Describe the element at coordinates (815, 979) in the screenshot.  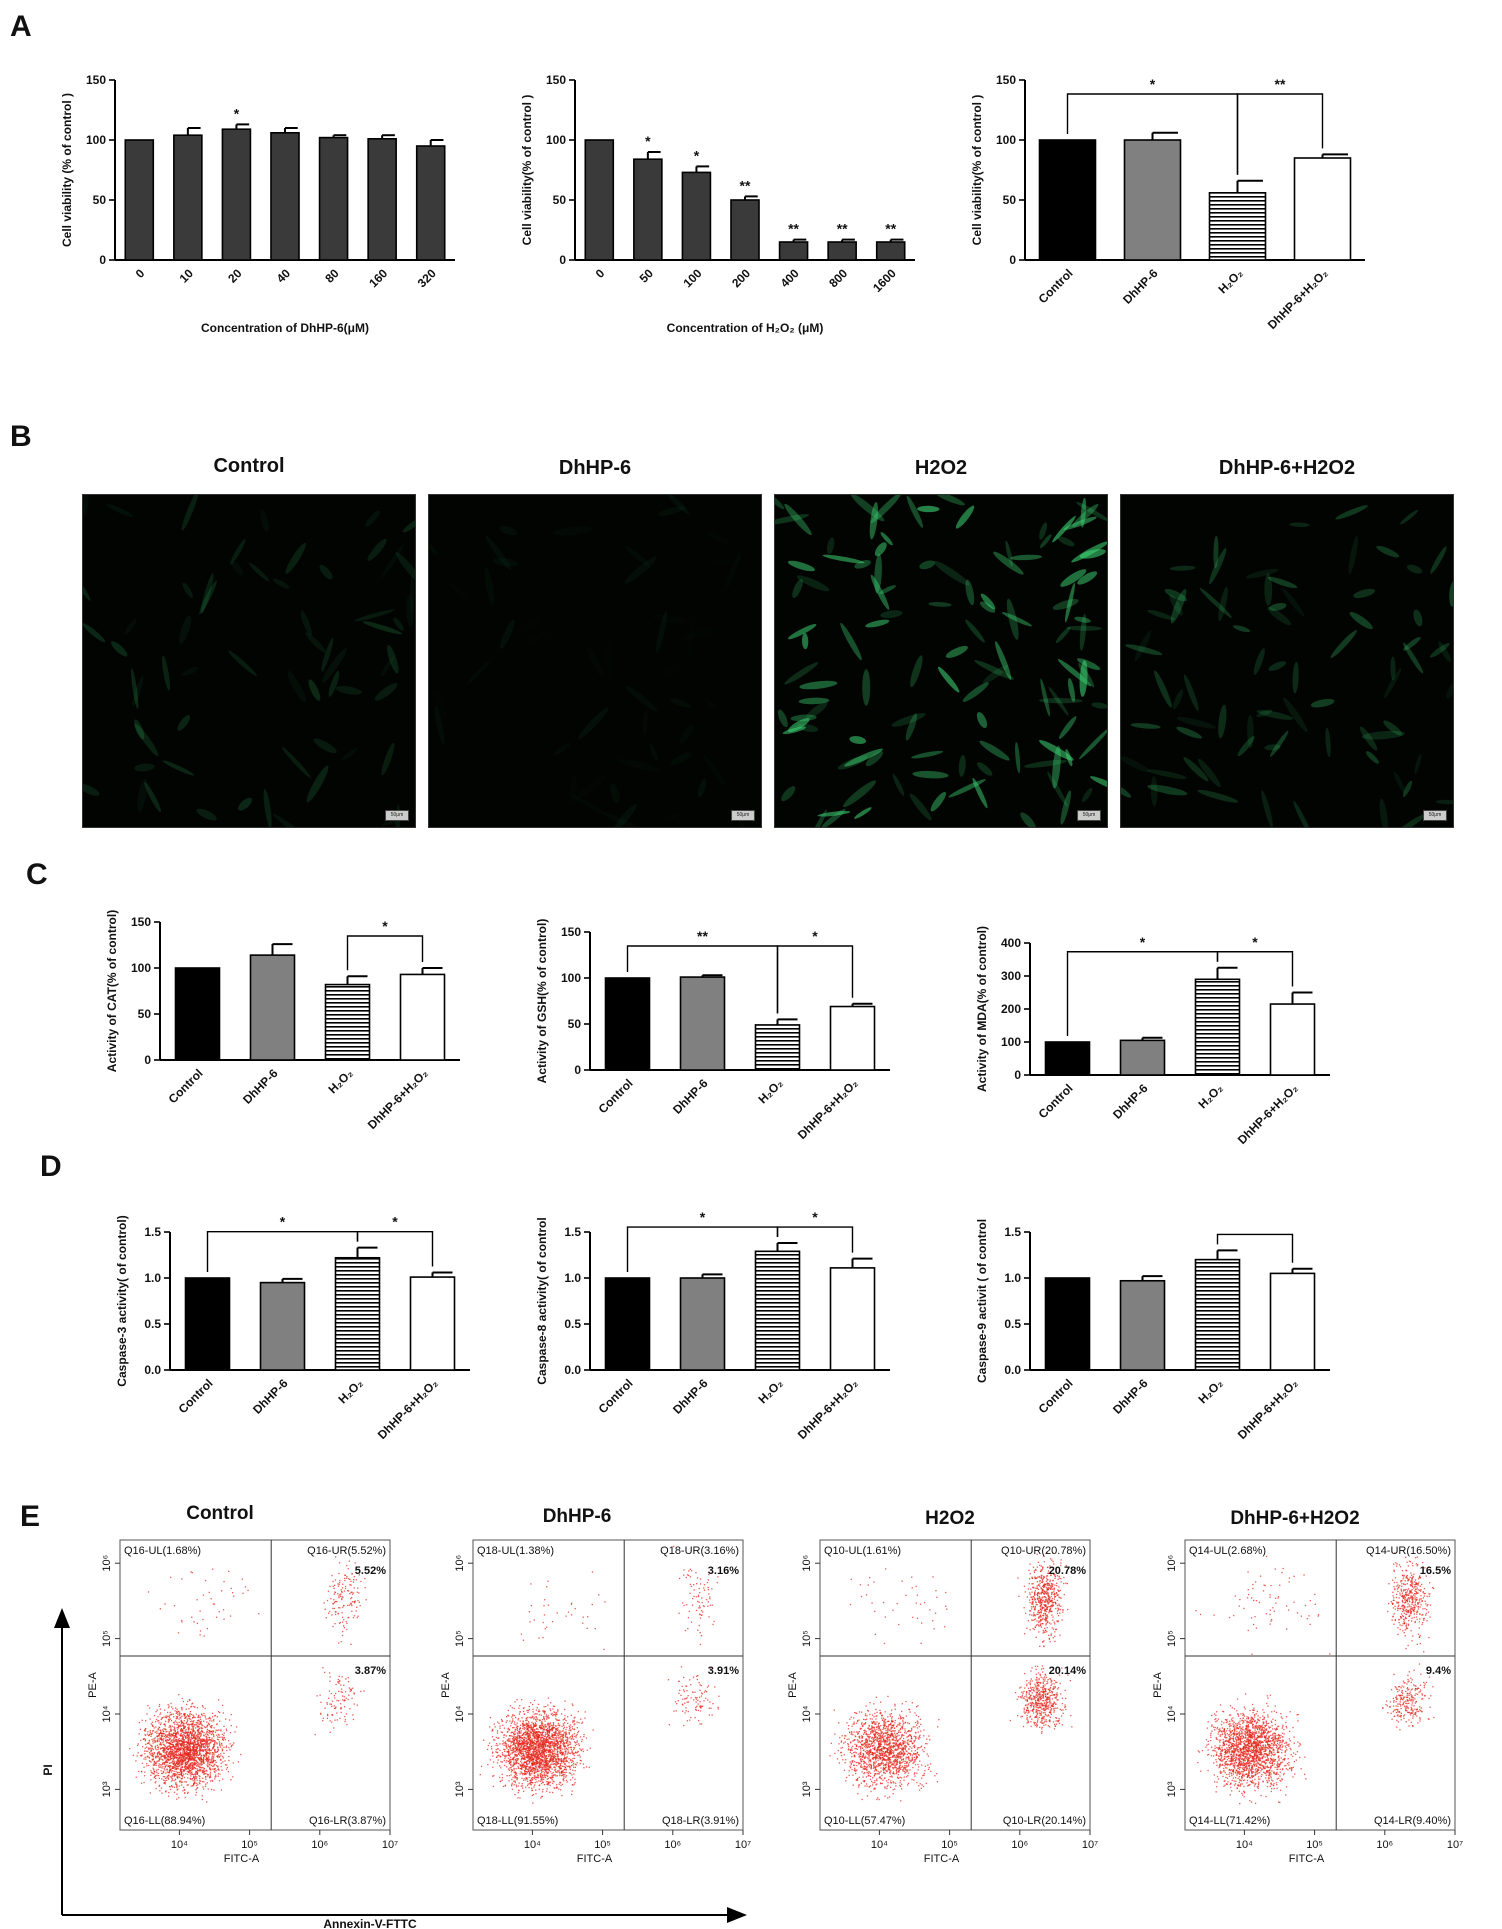
I see `significance-bracket` at that location.